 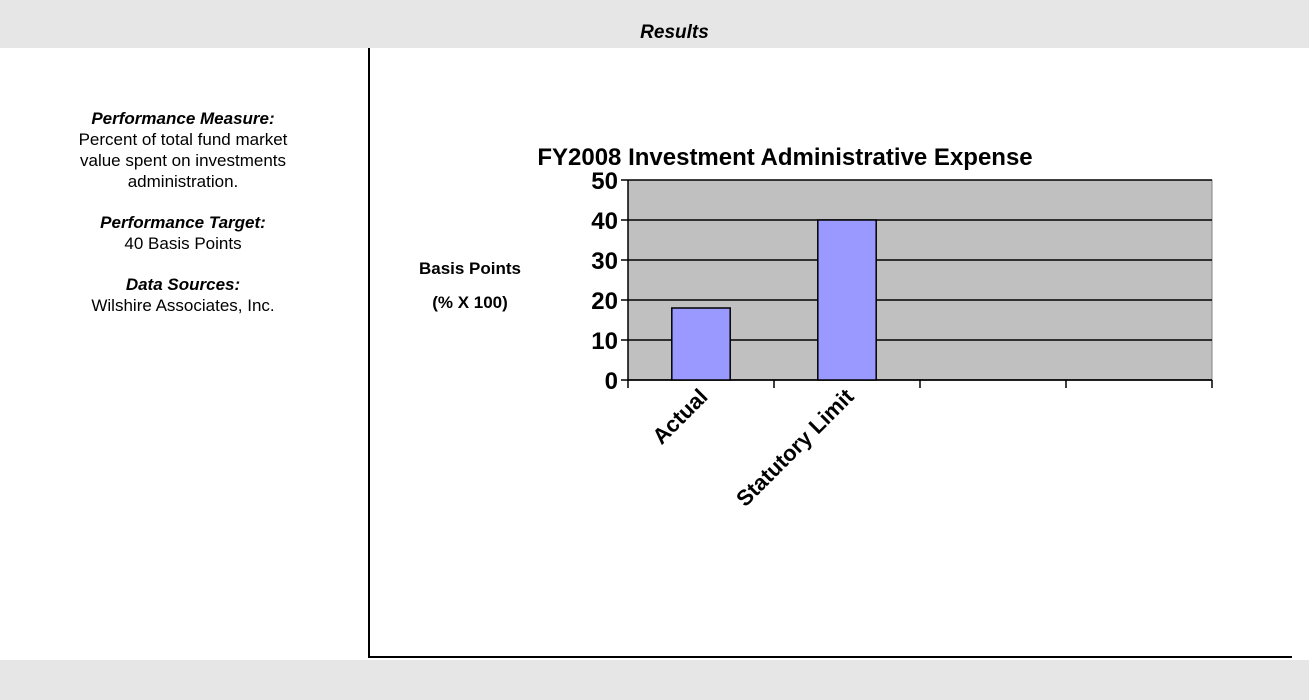 What do you see at coordinates (604, 181) in the screenshot?
I see `y-tick-label: 50` at bounding box center [604, 181].